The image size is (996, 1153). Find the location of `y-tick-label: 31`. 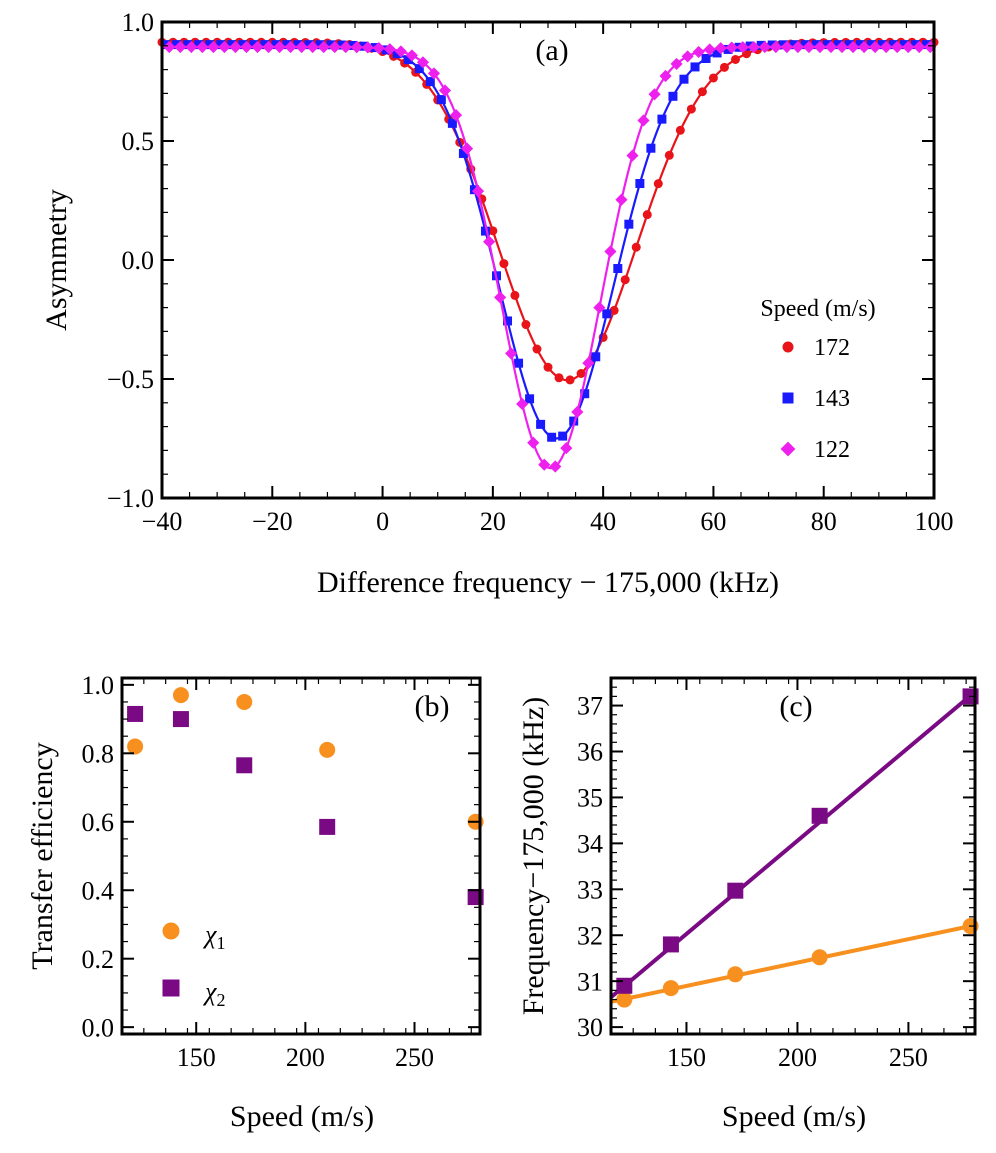

y-tick-label: 31 is located at coordinates (590, 981).